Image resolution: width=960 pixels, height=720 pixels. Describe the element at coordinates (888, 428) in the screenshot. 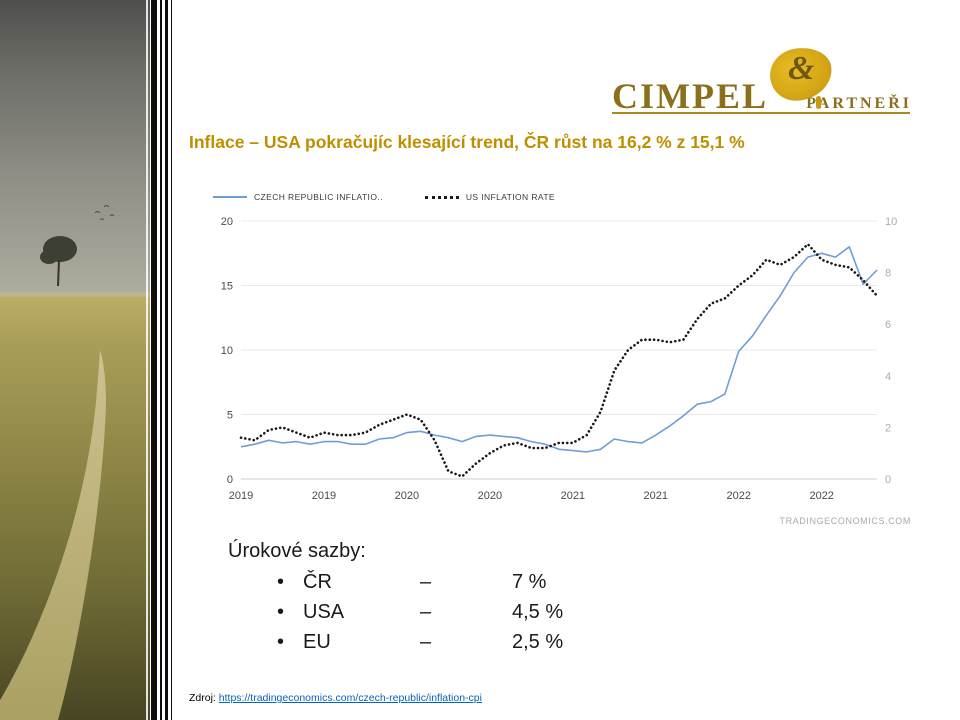

I see `svg-text: 2` at that location.